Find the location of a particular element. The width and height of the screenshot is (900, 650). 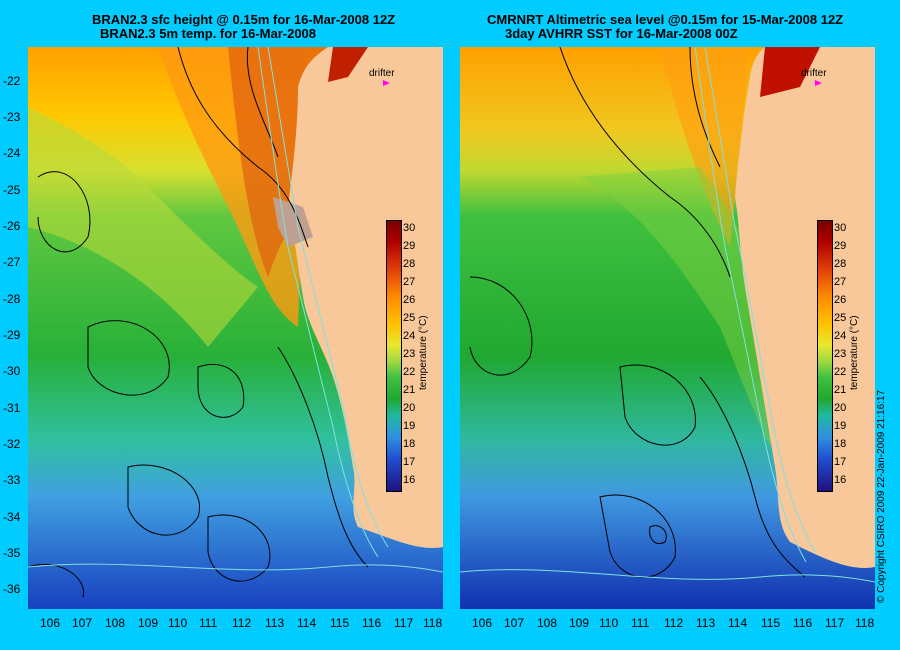

lat-label: -31 is located at coordinates (12, 408).